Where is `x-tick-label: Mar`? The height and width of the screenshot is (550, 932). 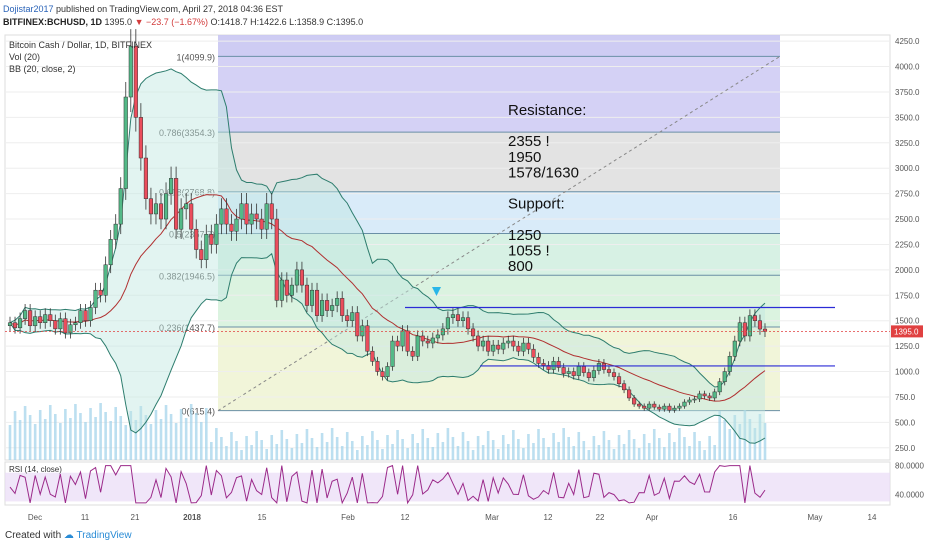 x-tick-label: Mar is located at coordinates (492, 517).